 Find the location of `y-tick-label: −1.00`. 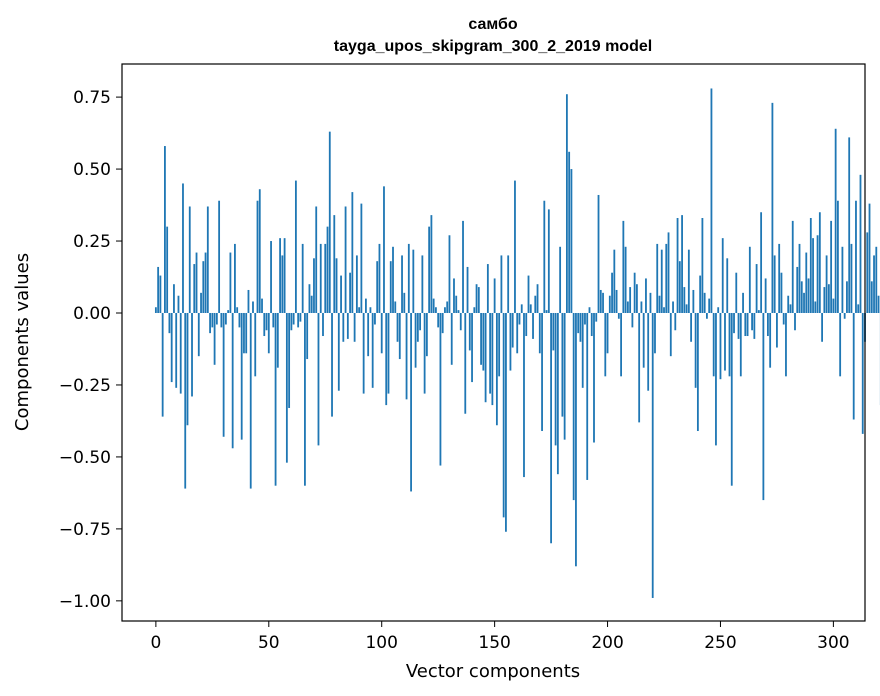

y-tick-label: −1.00 is located at coordinates (85, 602).